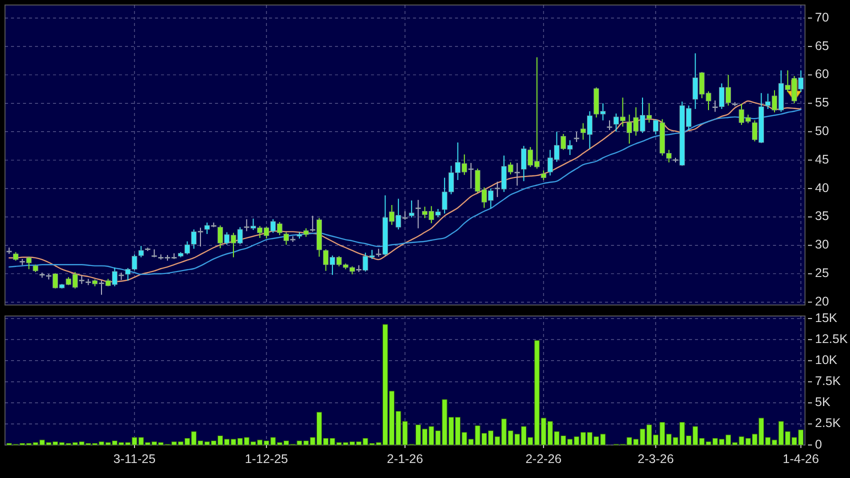 Image resolution: width=850 pixels, height=478 pixels. What do you see at coordinates (822, 159) in the screenshot?
I see `y-tick-label: 45` at bounding box center [822, 159].